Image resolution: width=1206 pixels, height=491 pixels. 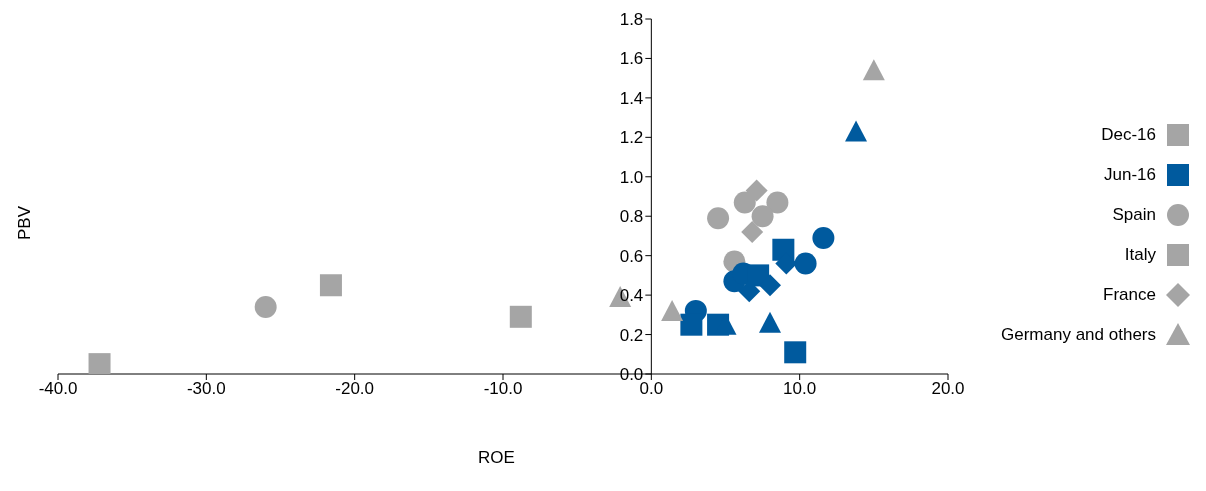 What do you see at coordinates (948, 389) in the screenshot?
I see `x-tick-label: 20.0` at bounding box center [948, 389].